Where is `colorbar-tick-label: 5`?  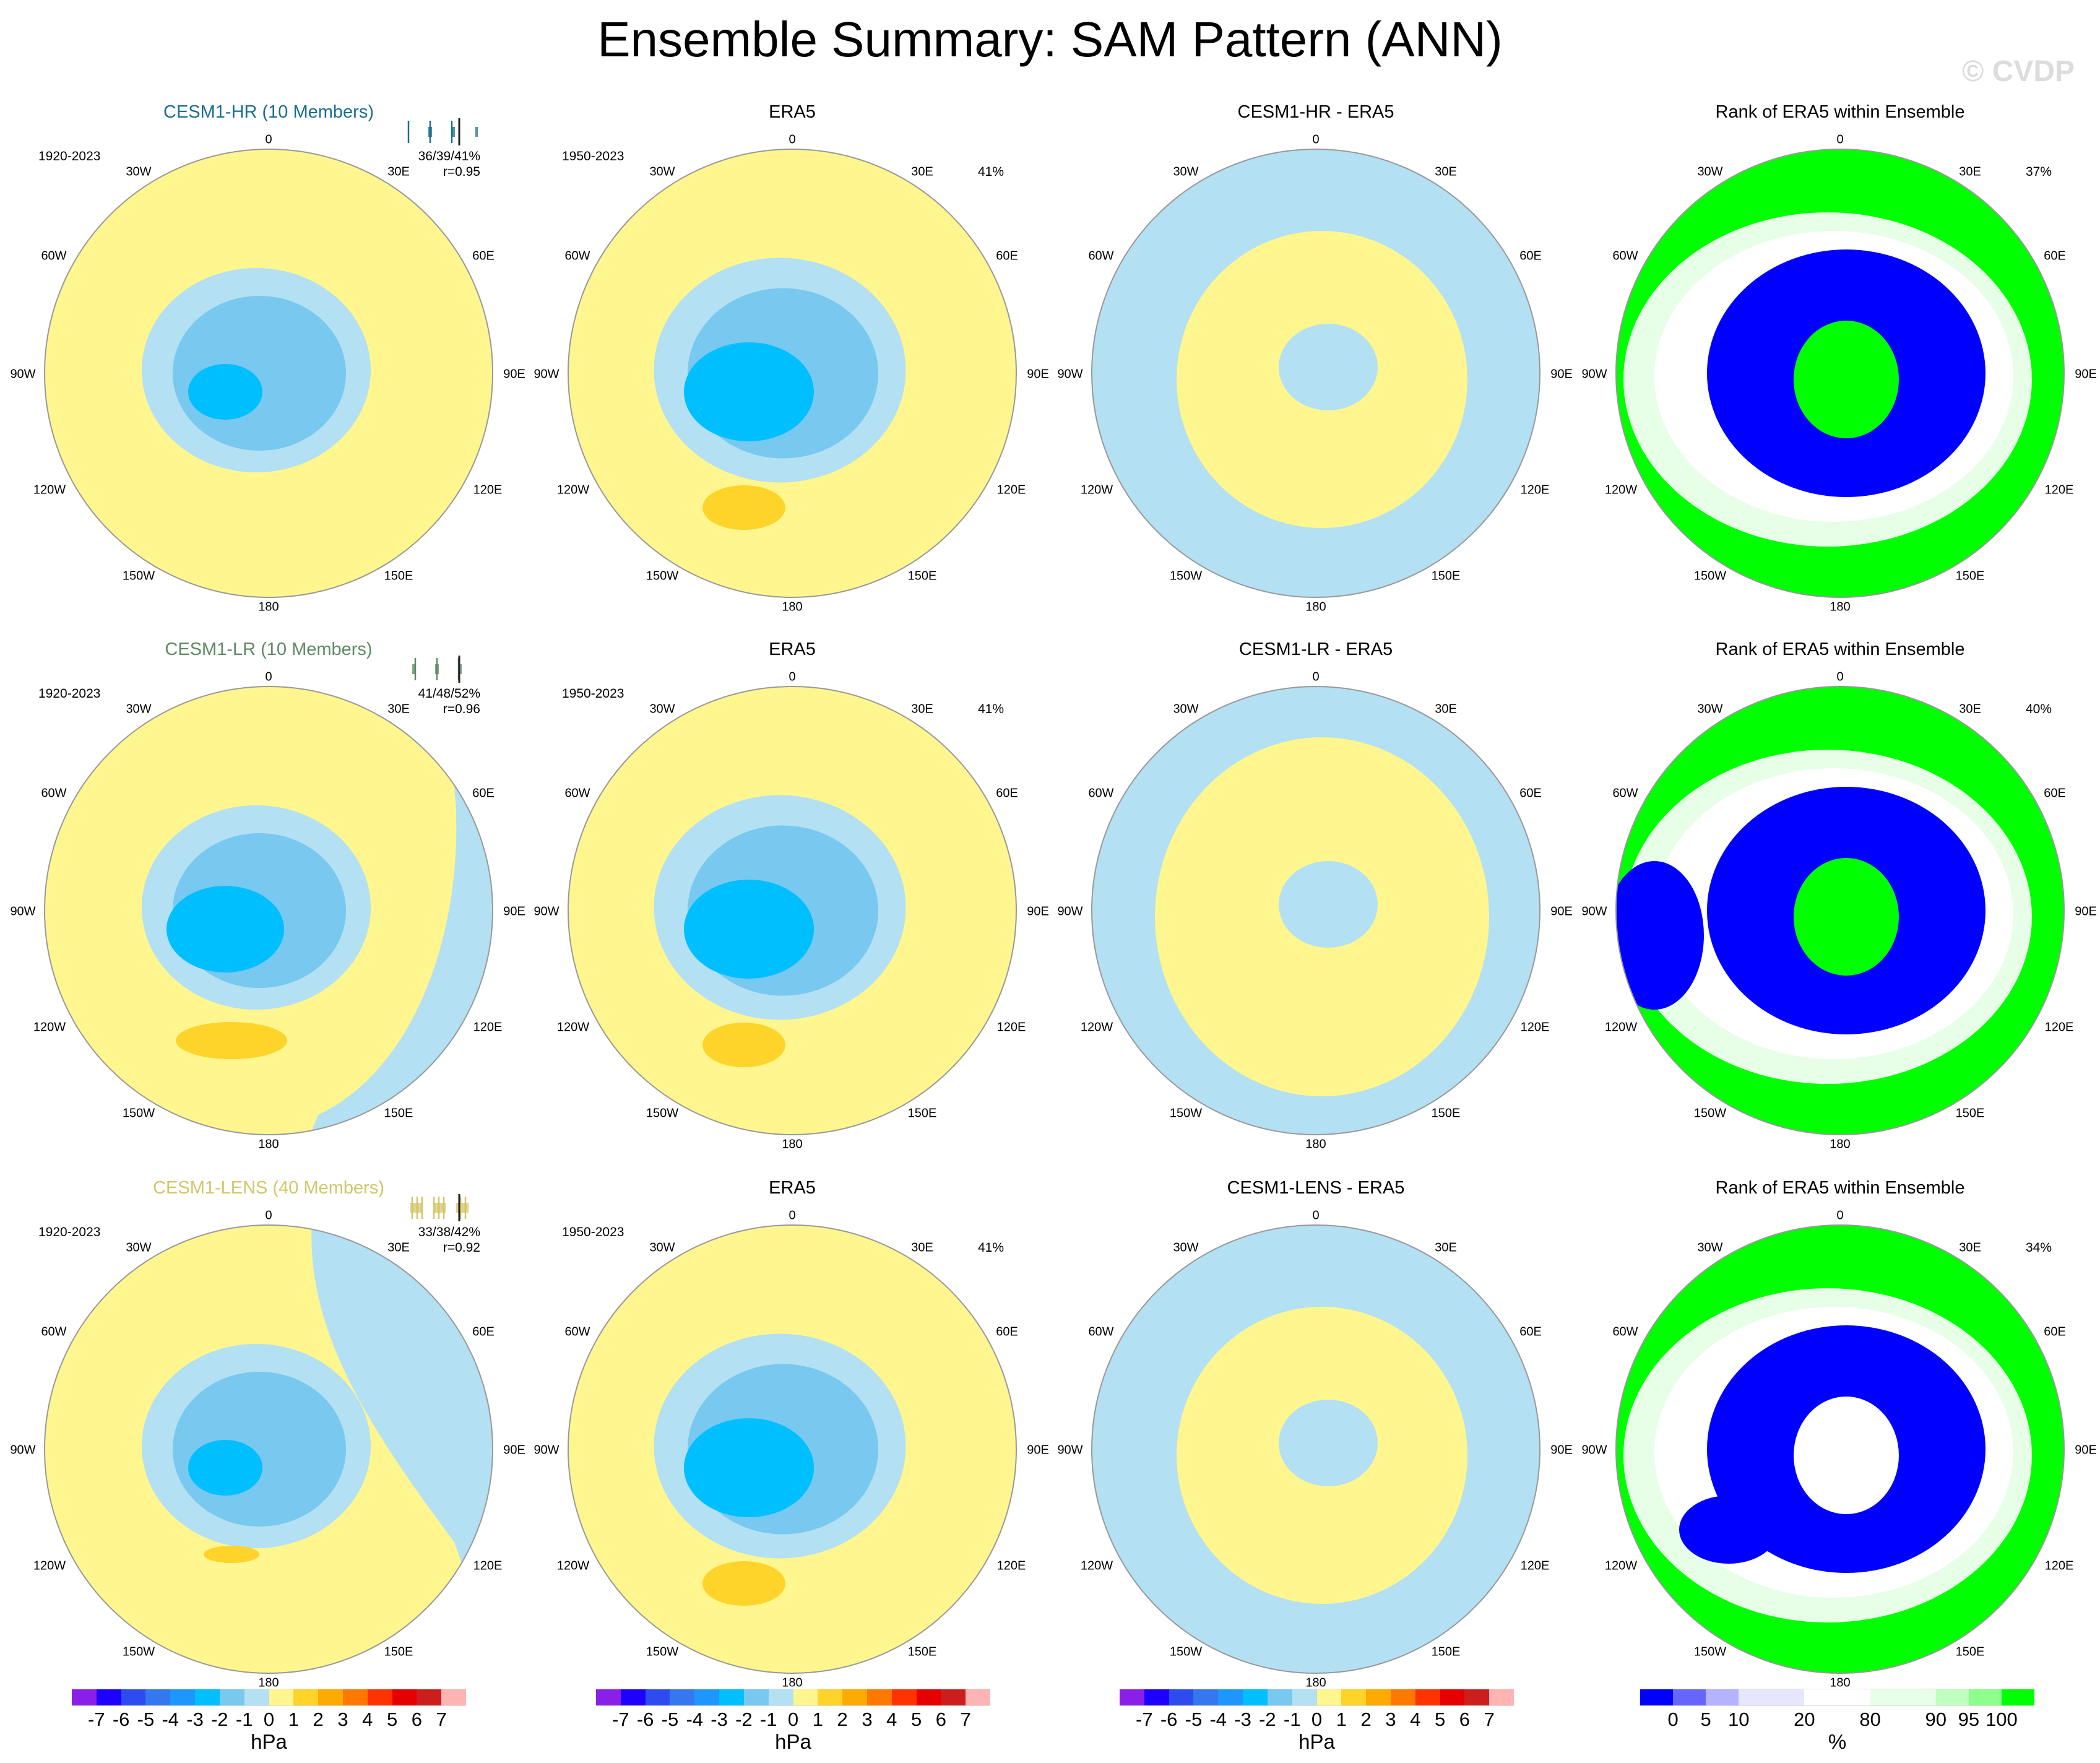 colorbar-tick-label: 5 is located at coordinates (1705, 1720).